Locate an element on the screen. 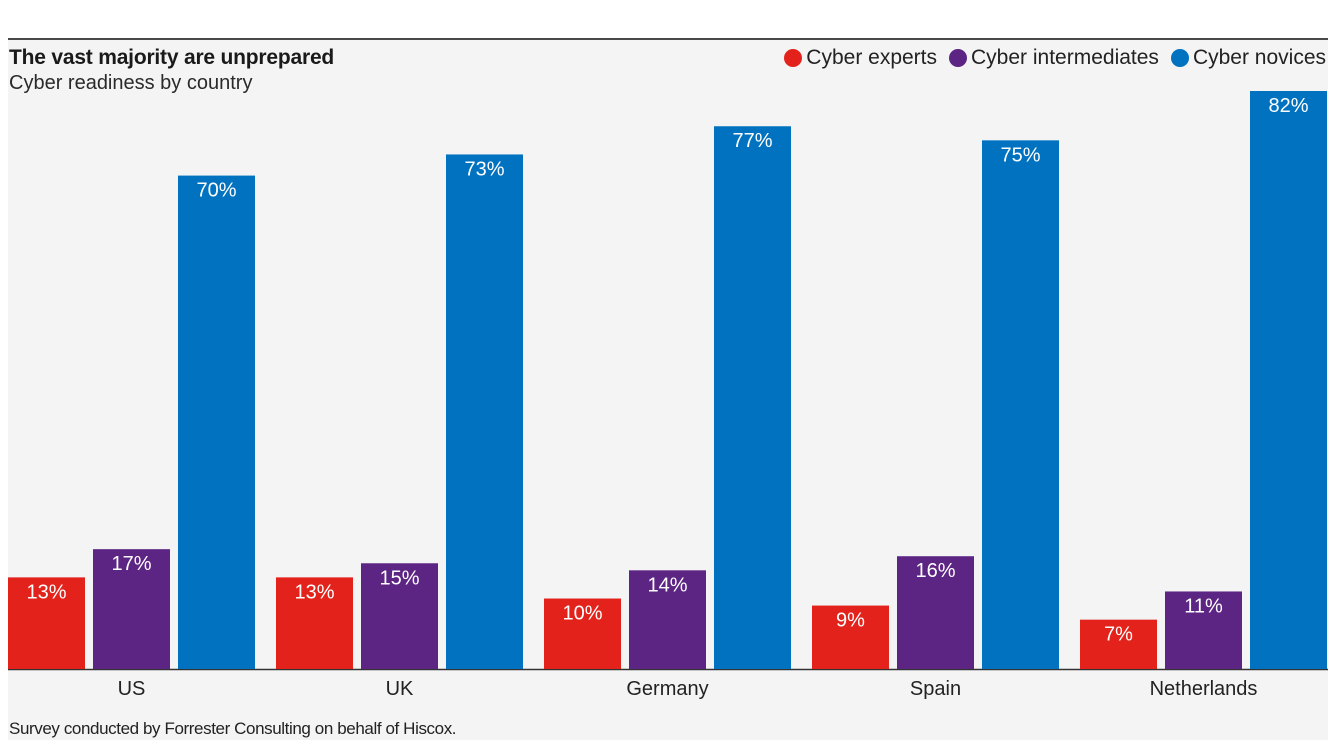  data-label-germany-cyber-intermediates: 14% is located at coordinates (667, 585).